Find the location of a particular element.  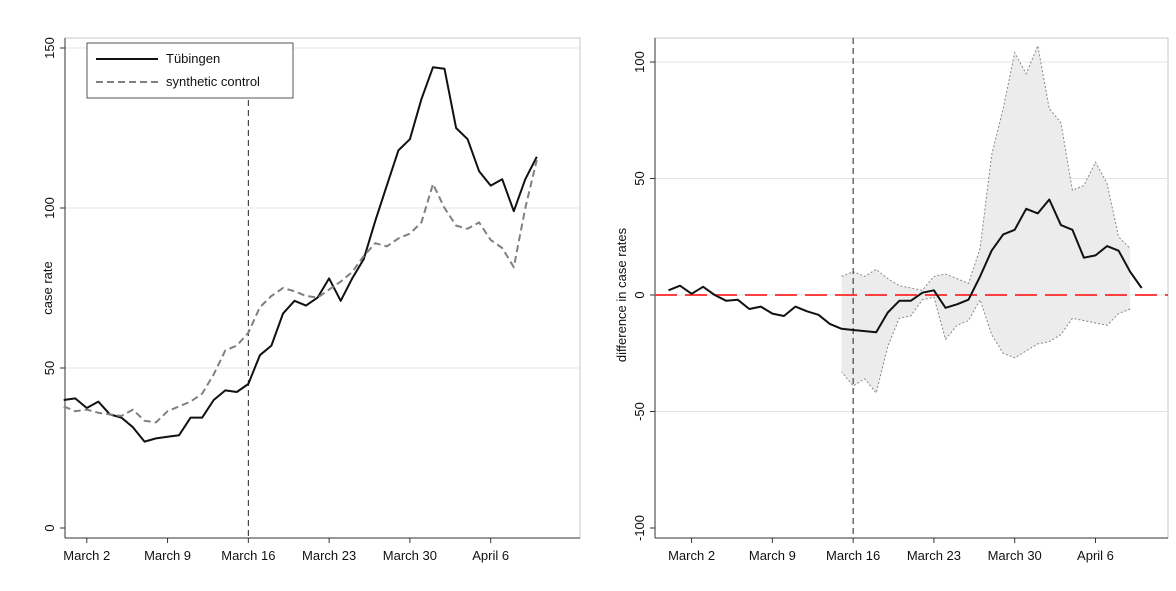

y-tick-label: -50 is located at coordinates (639, 411).